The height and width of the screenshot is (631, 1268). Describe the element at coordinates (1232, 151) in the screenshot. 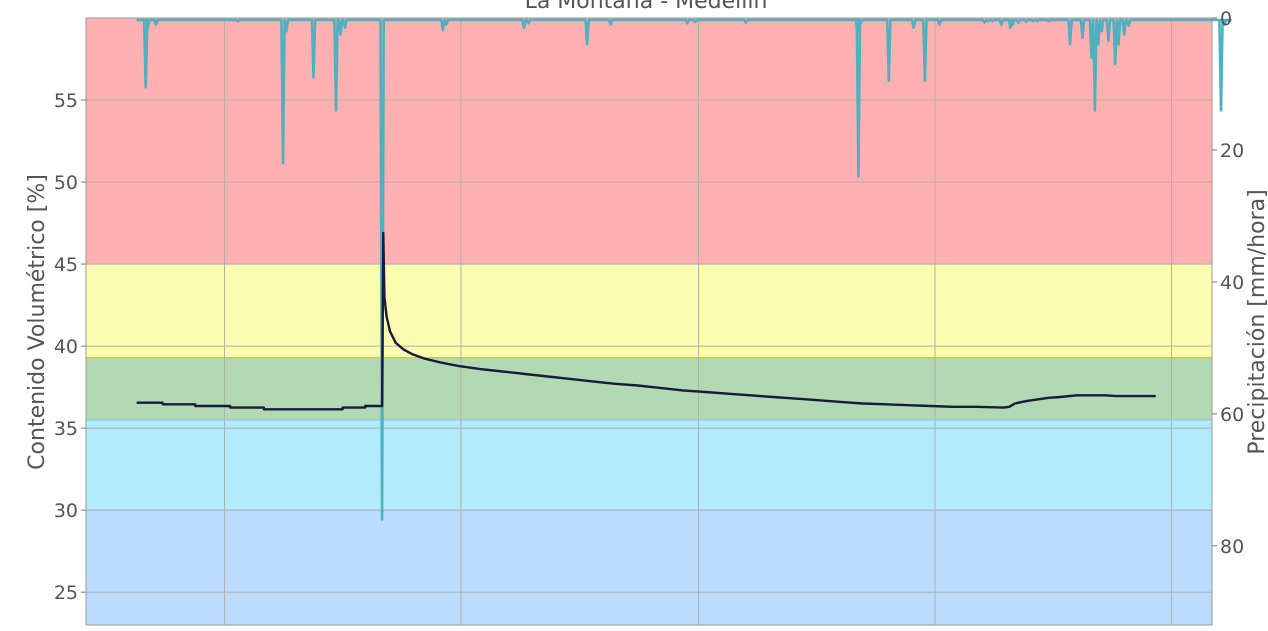

I see `right-tick-label: 20` at that location.